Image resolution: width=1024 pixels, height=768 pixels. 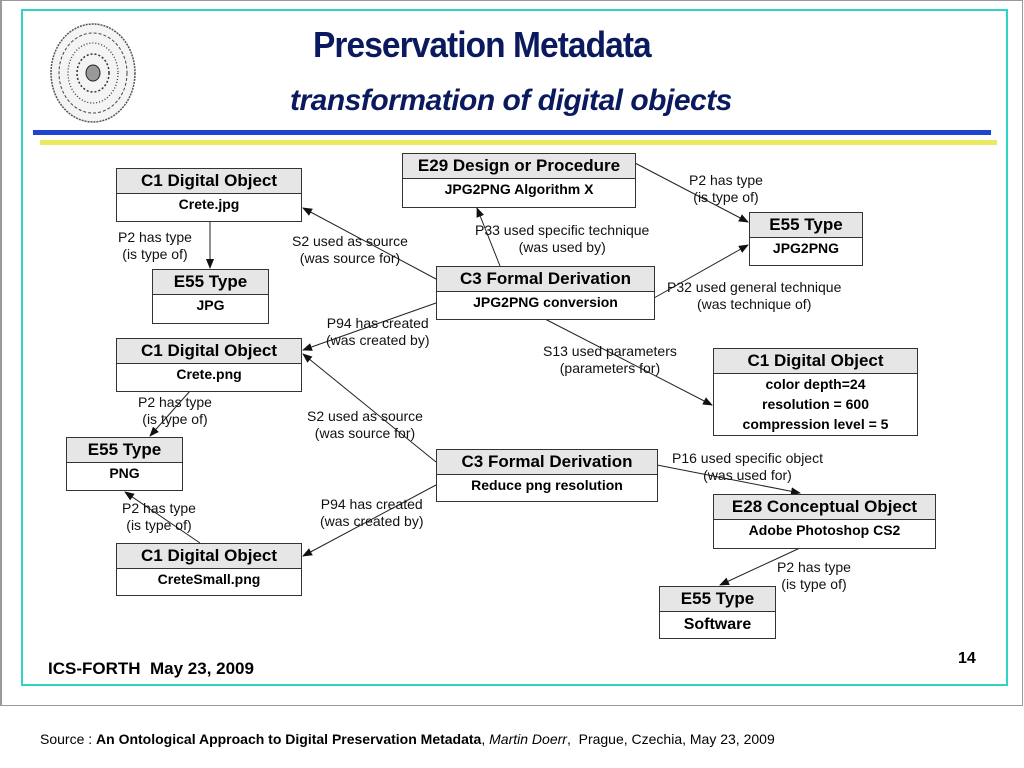 I want to click on edge-label: P16 used specific object (was used for), so click(x=747, y=467).